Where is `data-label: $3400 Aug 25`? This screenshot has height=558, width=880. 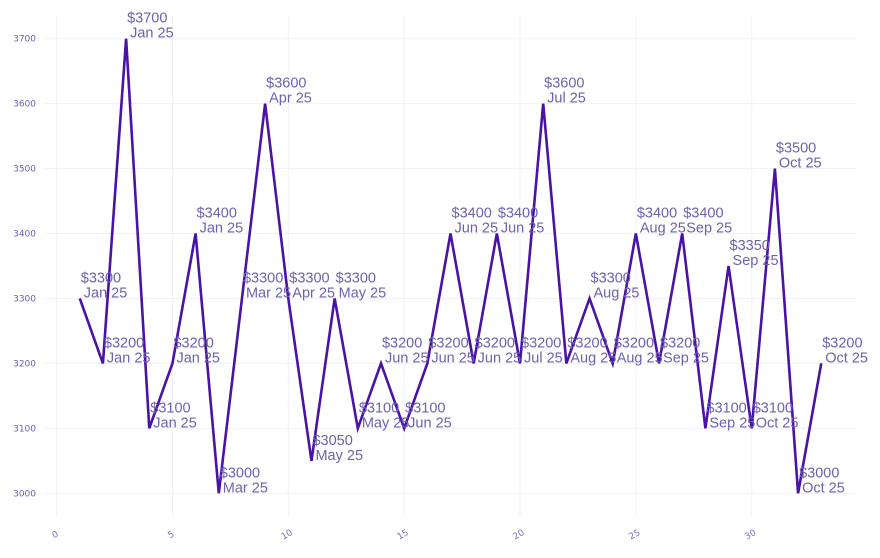 data-label: $3400 Aug 25 is located at coordinates (661, 221).